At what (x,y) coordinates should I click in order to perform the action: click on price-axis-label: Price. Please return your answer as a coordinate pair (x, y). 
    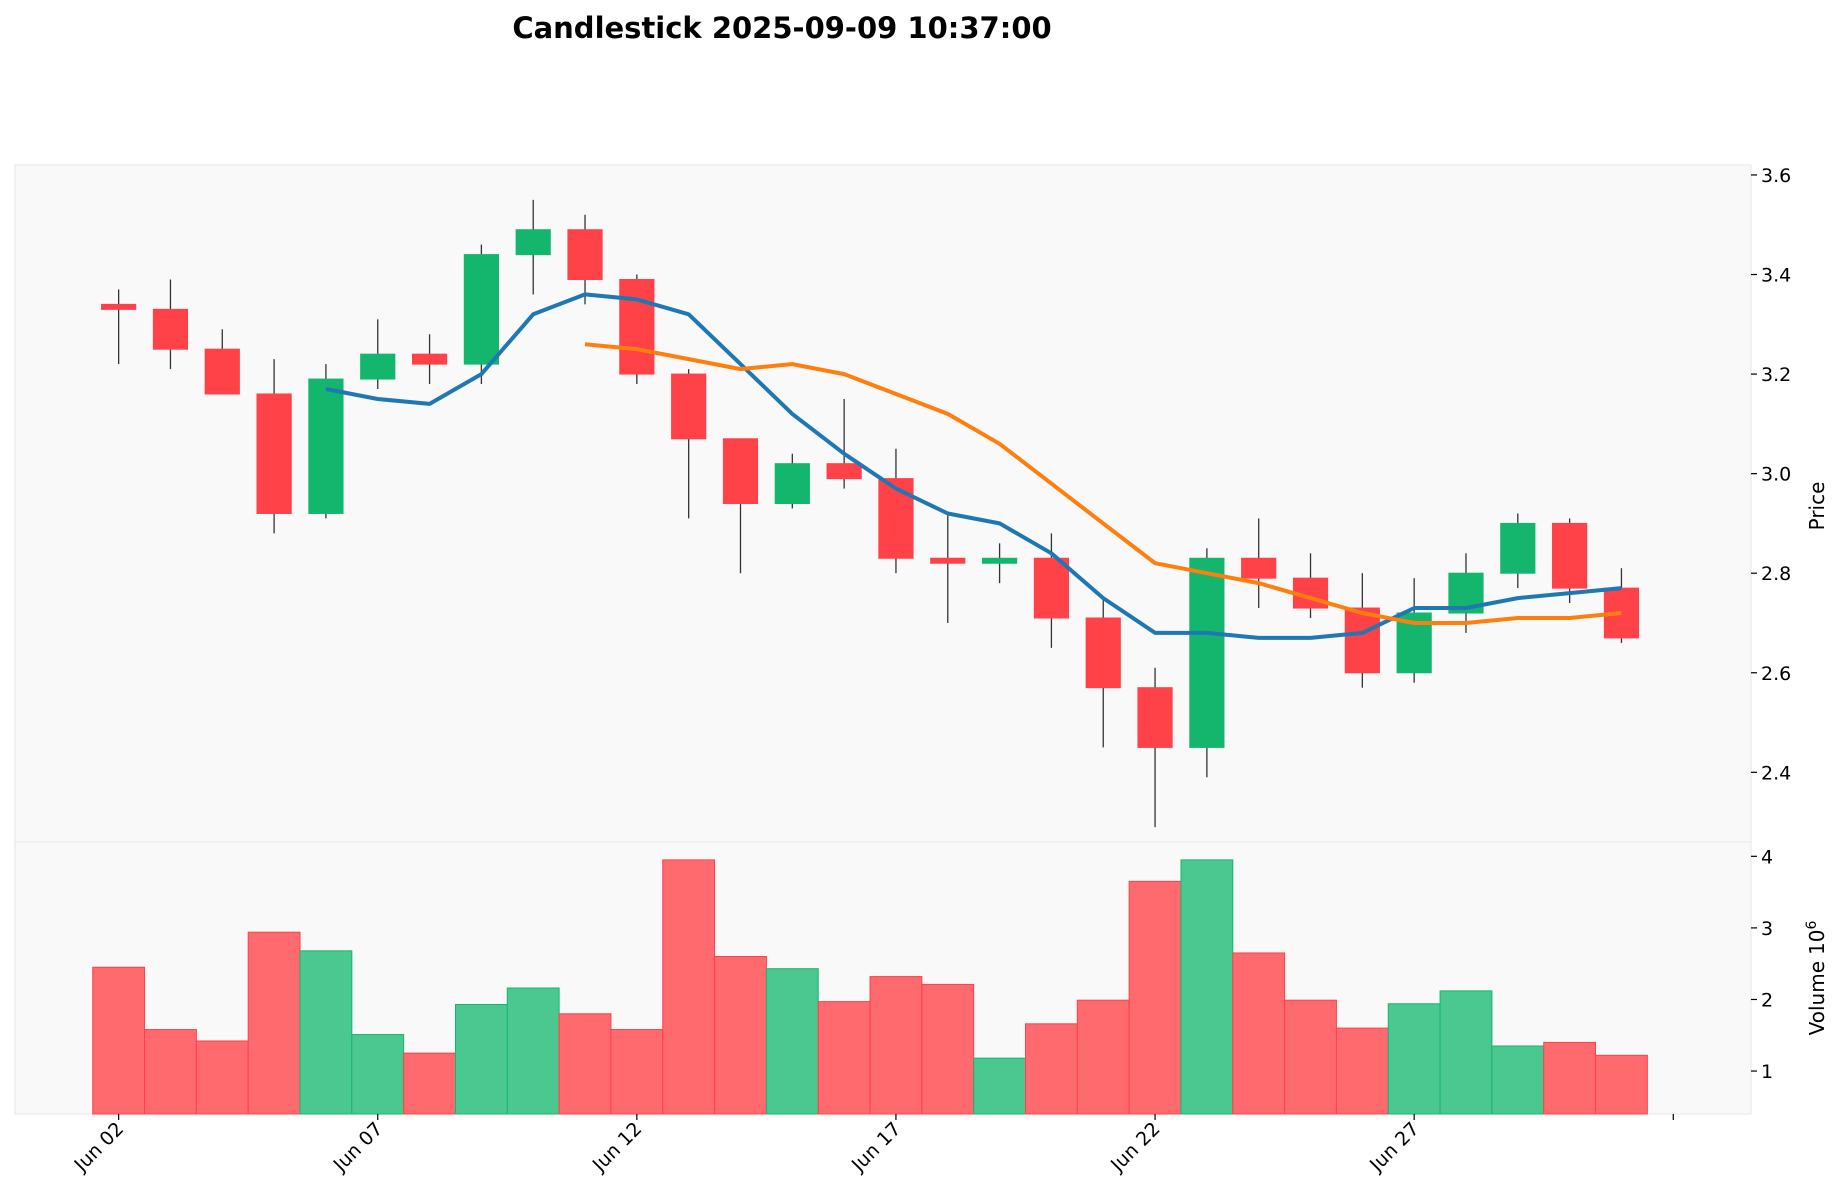
    Looking at the image, I should click on (1817, 506).